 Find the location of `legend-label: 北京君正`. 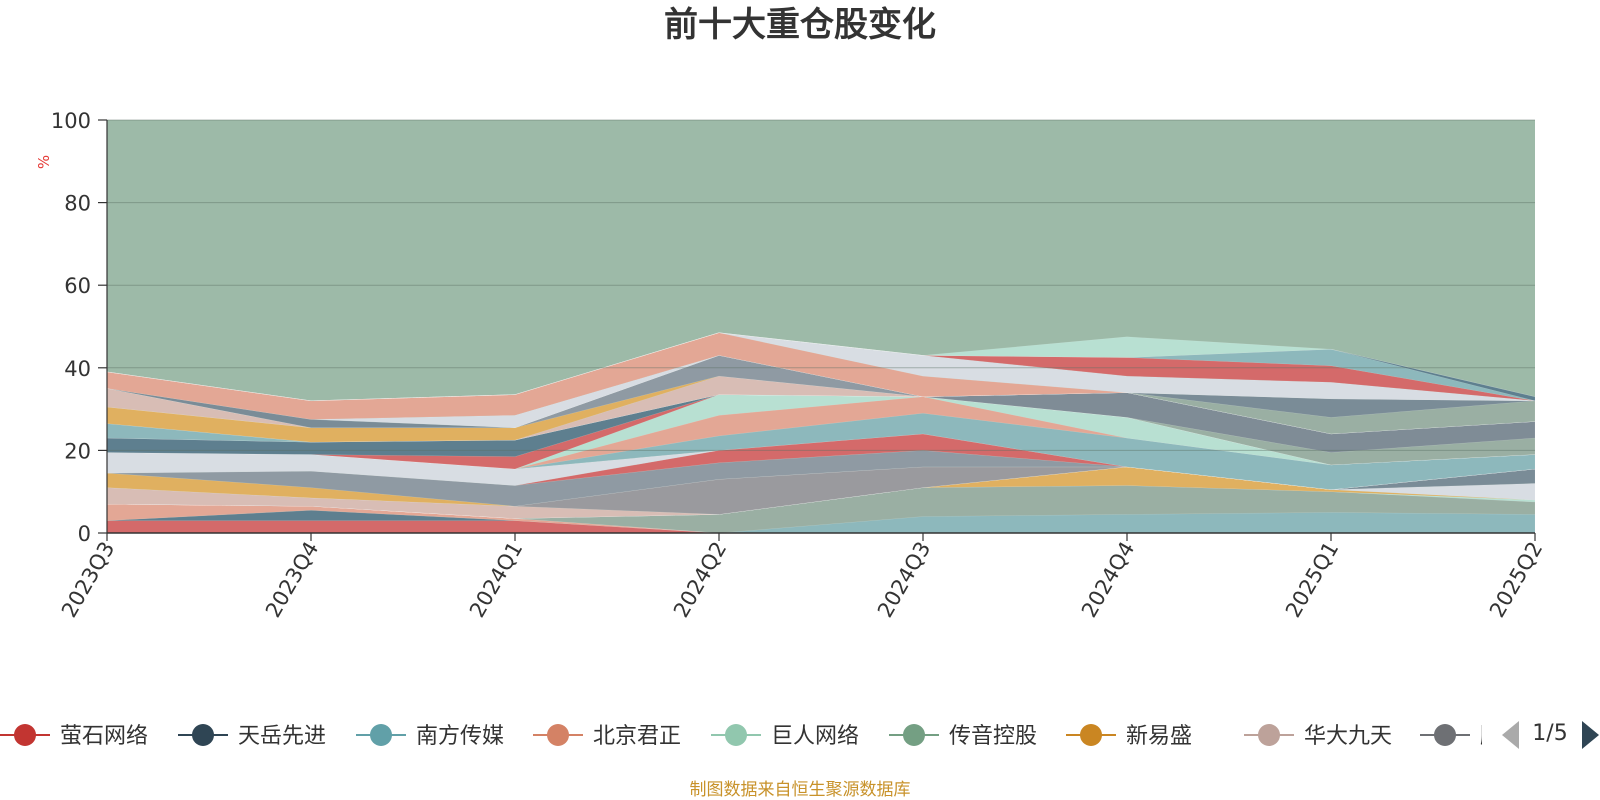

legend-label: 北京君正 is located at coordinates (637, 736).